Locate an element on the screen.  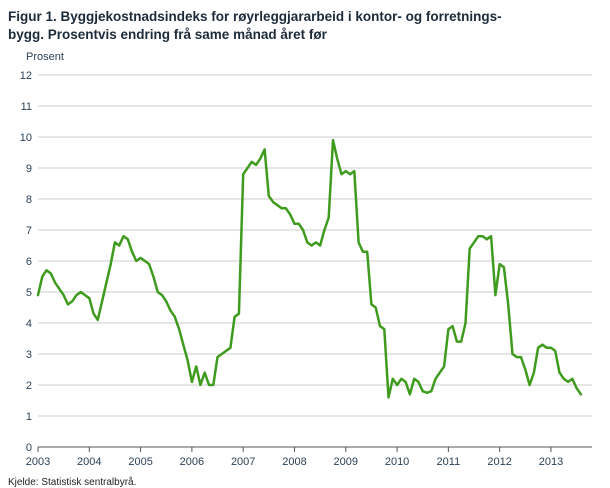
y-tick-label: 1 is located at coordinates (29, 417).